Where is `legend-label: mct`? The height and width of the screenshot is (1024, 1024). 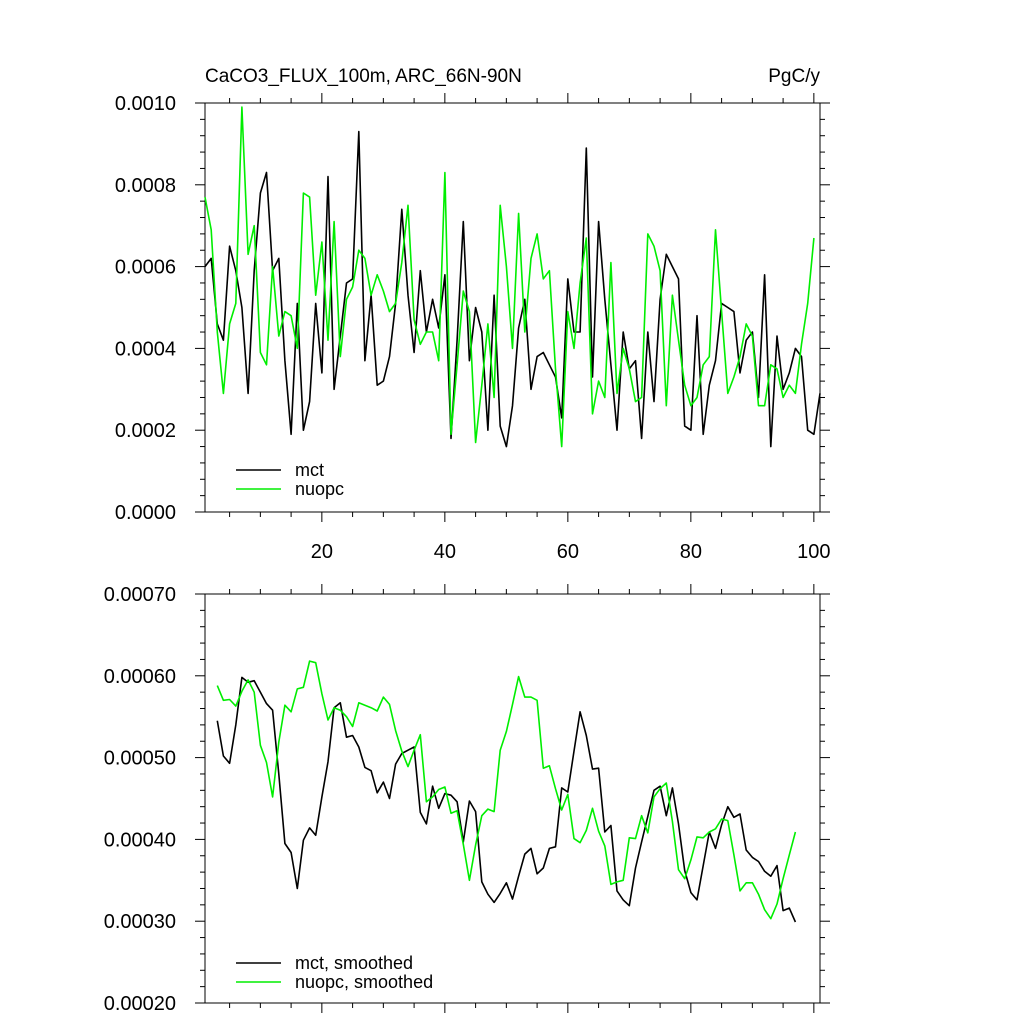 legend-label: mct is located at coordinates (309, 470).